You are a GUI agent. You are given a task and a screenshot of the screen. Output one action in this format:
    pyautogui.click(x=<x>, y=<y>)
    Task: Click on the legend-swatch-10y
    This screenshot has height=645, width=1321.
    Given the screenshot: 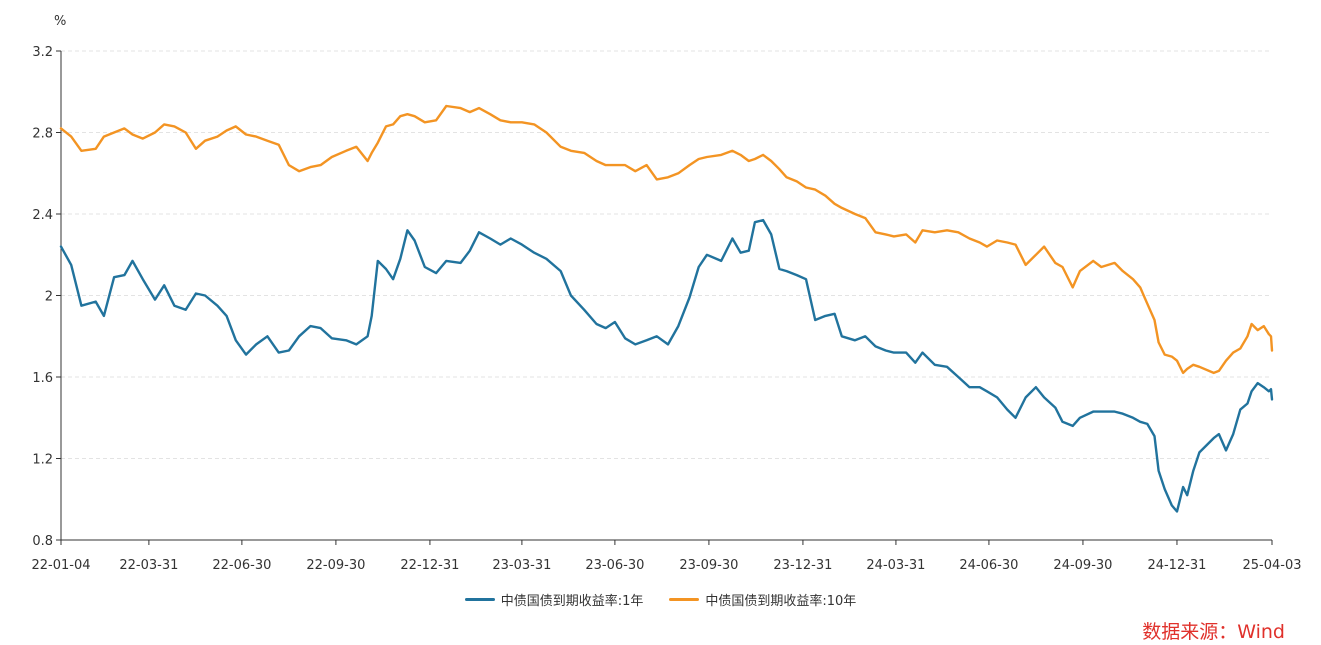 What is the action you would take?
    pyautogui.click(x=684, y=599)
    